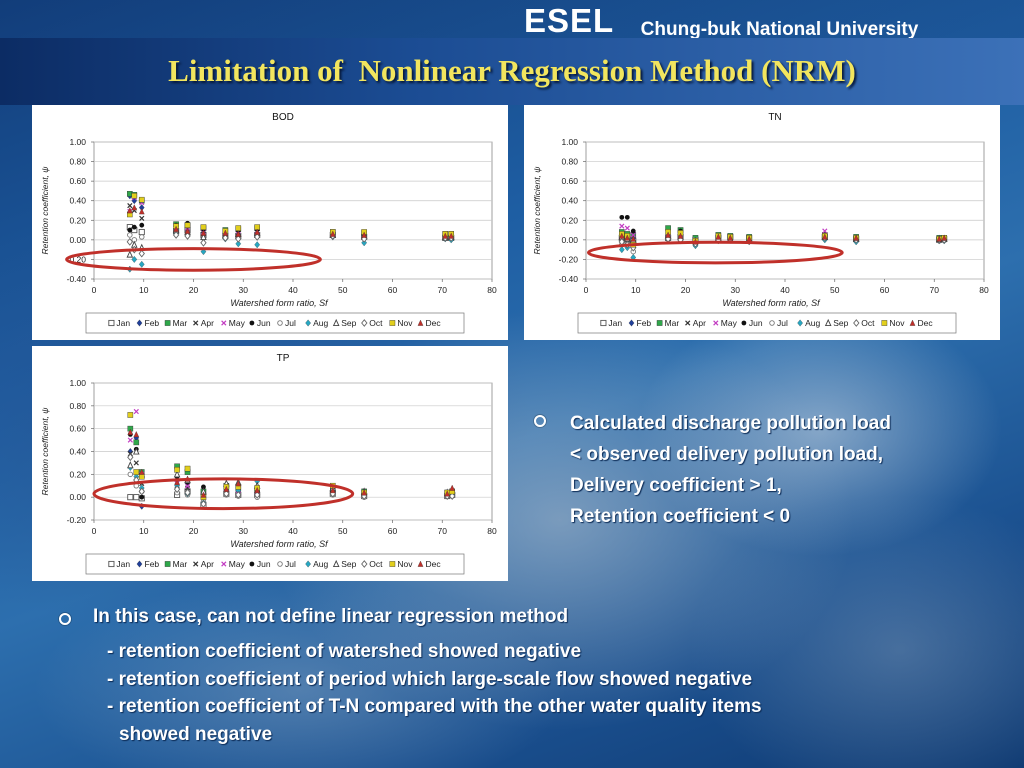 The width and height of the screenshot is (1024, 768). Describe the element at coordinates (569, 20) in the screenshot. I see `brand-logo-text: ESEL` at that location.